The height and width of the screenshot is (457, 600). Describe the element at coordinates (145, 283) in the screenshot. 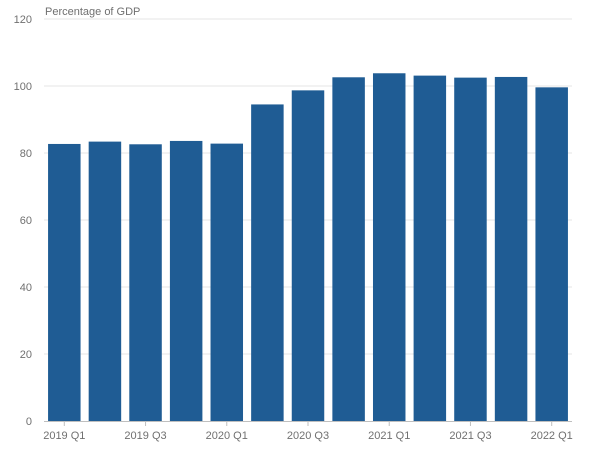

I see `bar-2019-q3` at that location.